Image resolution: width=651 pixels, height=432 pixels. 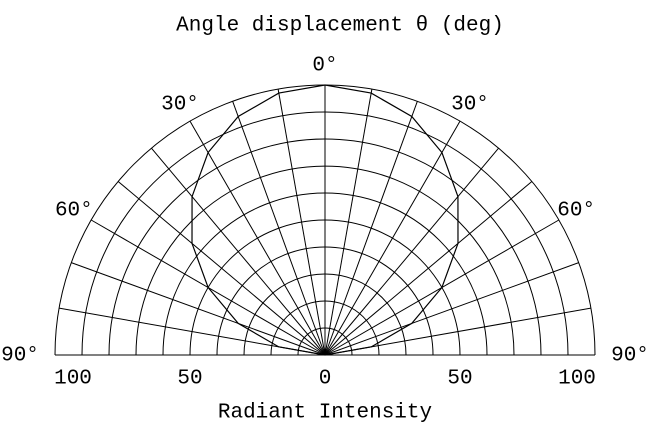 I want to click on chart-title: Angle displacement θ (deg), so click(x=340, y=26).